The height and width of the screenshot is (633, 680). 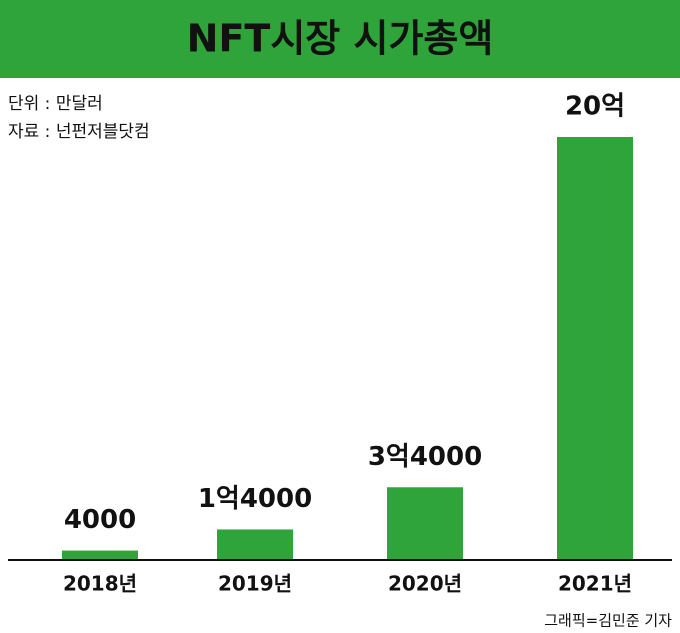 I want to click on x-tick-label: 2018년, so click(x=100, y=584).